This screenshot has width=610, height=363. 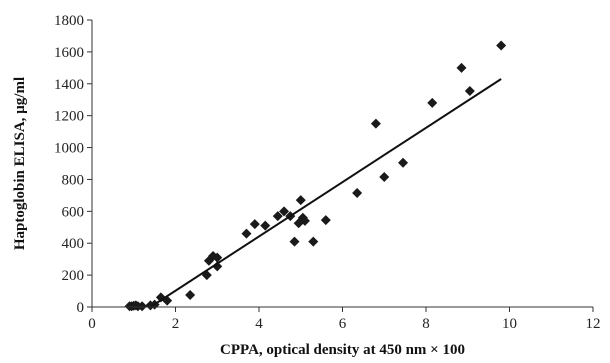 I want to click on y-tick-label: 1200, so click(x=69, y=117).